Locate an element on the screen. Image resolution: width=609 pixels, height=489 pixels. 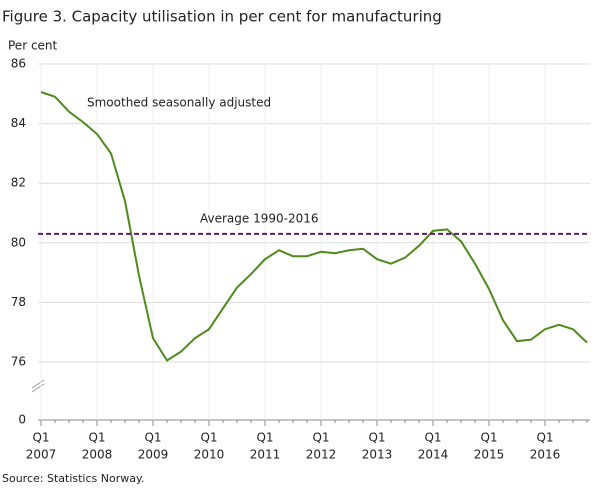
y-tick-label: 76 is located at coordinates (18, 362).